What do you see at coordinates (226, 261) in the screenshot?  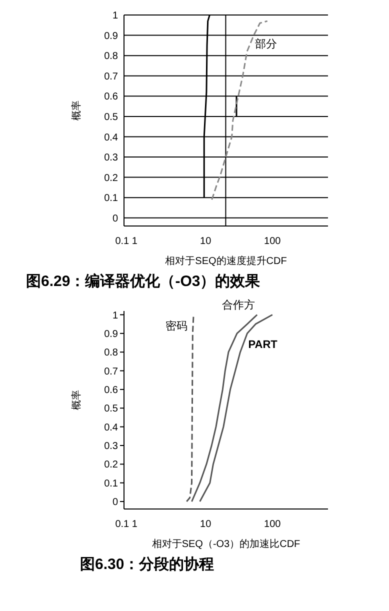 I see `x-axis-title: 相对于SEQ的速度提升CDF` at bounding box center [226, 261].